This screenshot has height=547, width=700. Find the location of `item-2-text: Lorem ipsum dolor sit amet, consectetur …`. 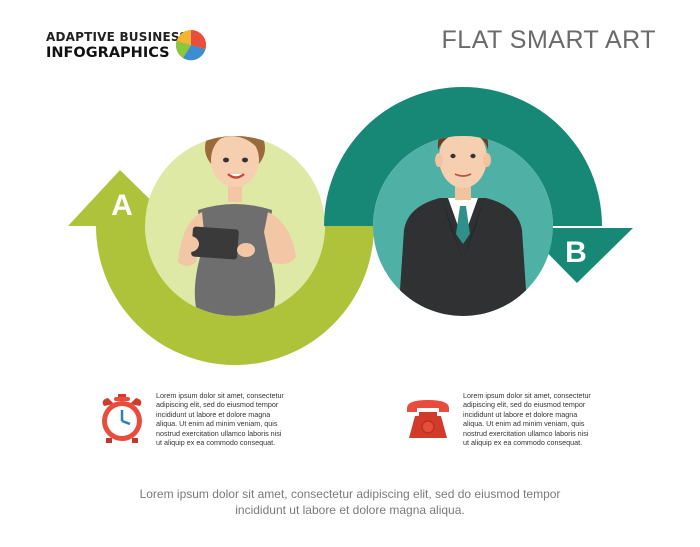

item-2-text: Lorem ipsum dolor sit amet, consectetur … is located at coordinates (538, 419).